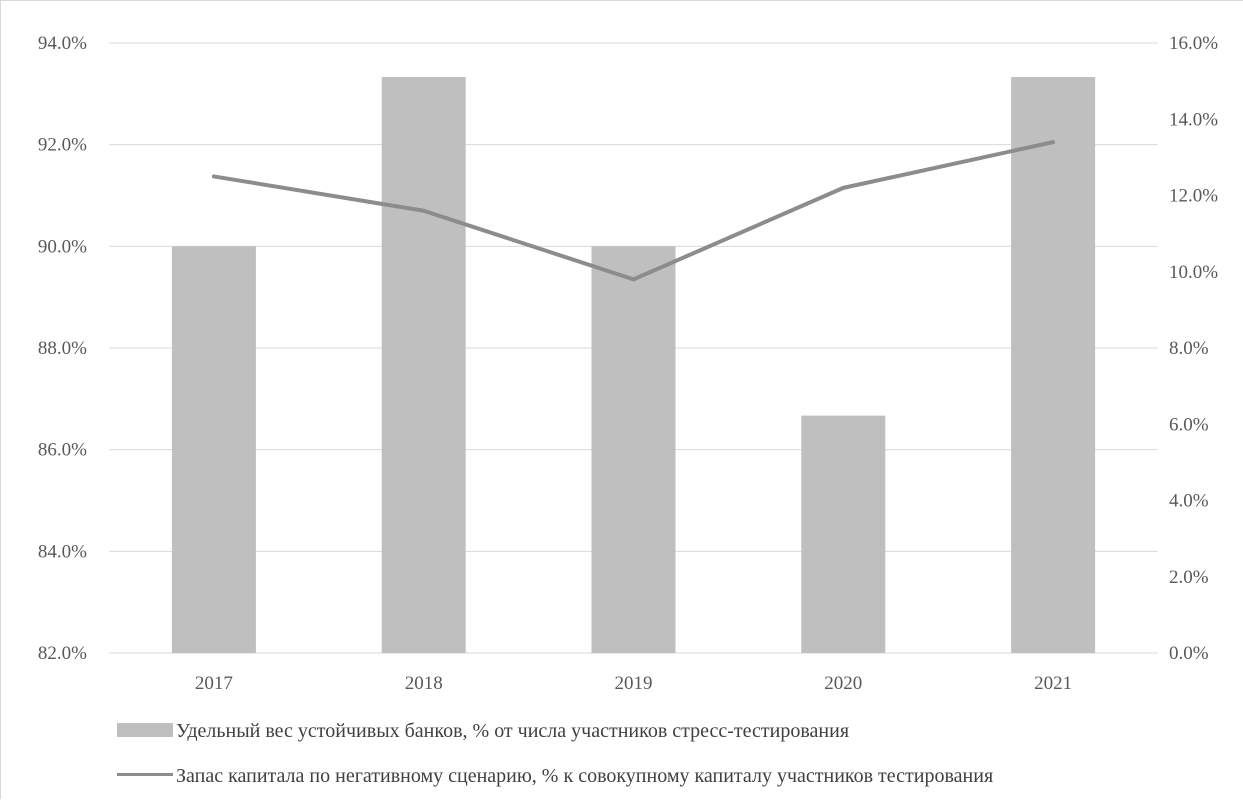  What do you see at coordinates (1193, 43) in the screenshot?
I see `right-axis-tick-label: 16.0%` at bounding box center [1193, 43].